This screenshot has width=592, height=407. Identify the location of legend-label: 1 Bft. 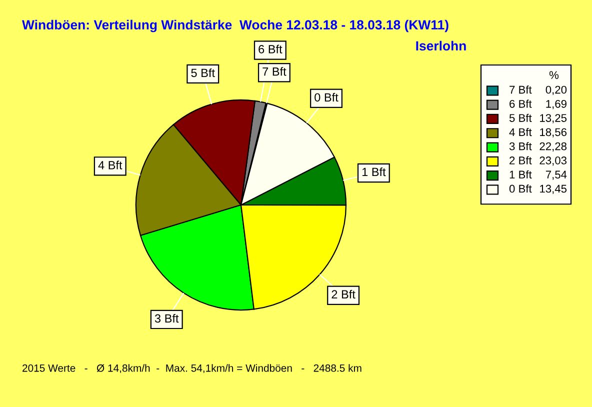
(521, 174).